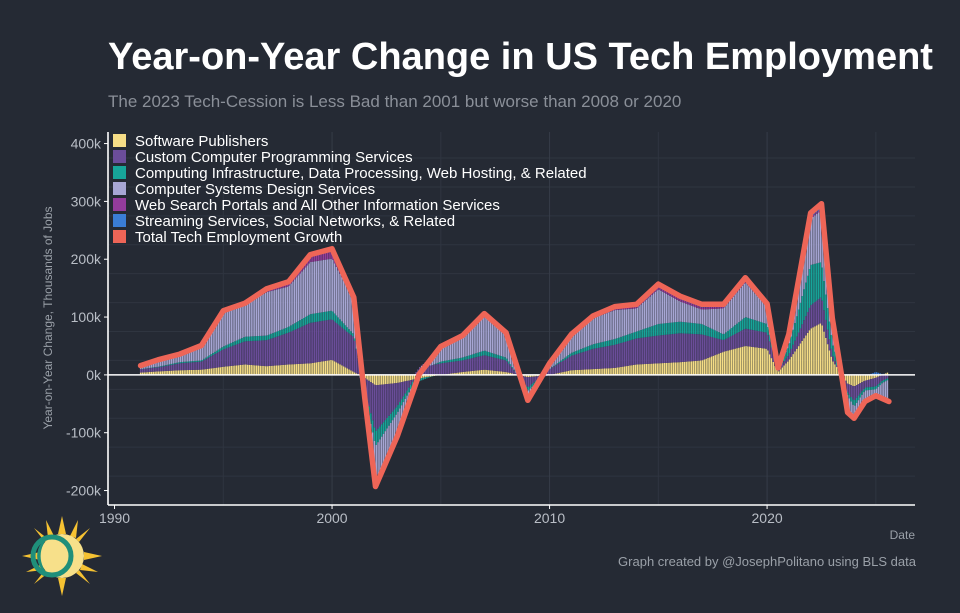  I want to click on x-tick-label: 2020, so click(767, 518).